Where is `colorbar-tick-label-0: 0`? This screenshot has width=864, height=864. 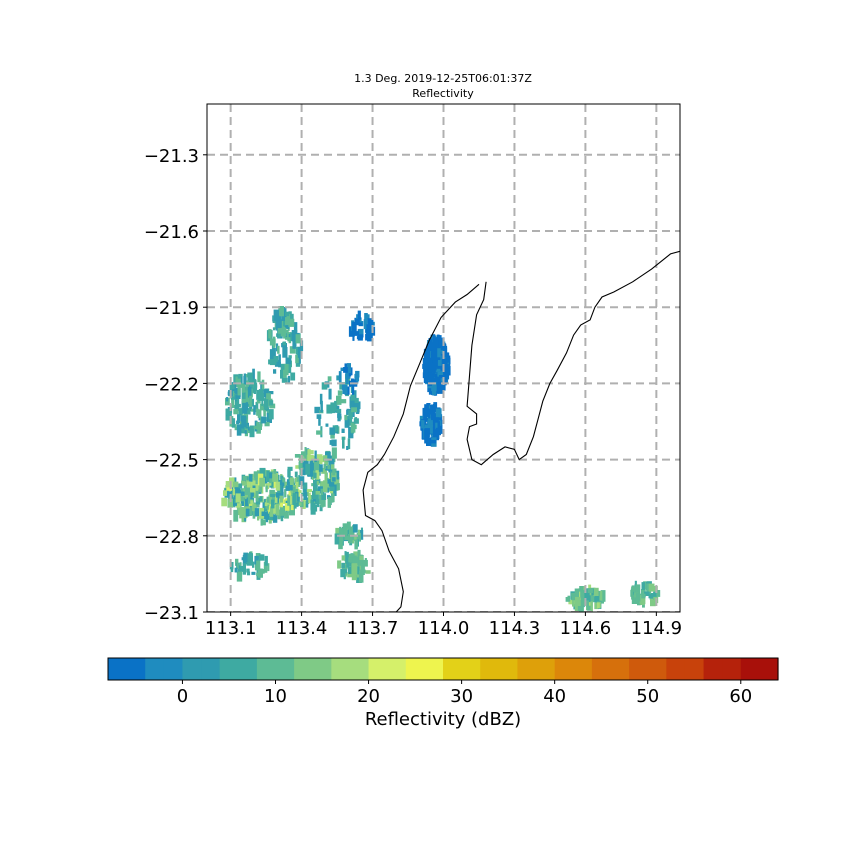
colorbar-tick-label-0: 0 is located at coordinates (182, 696).